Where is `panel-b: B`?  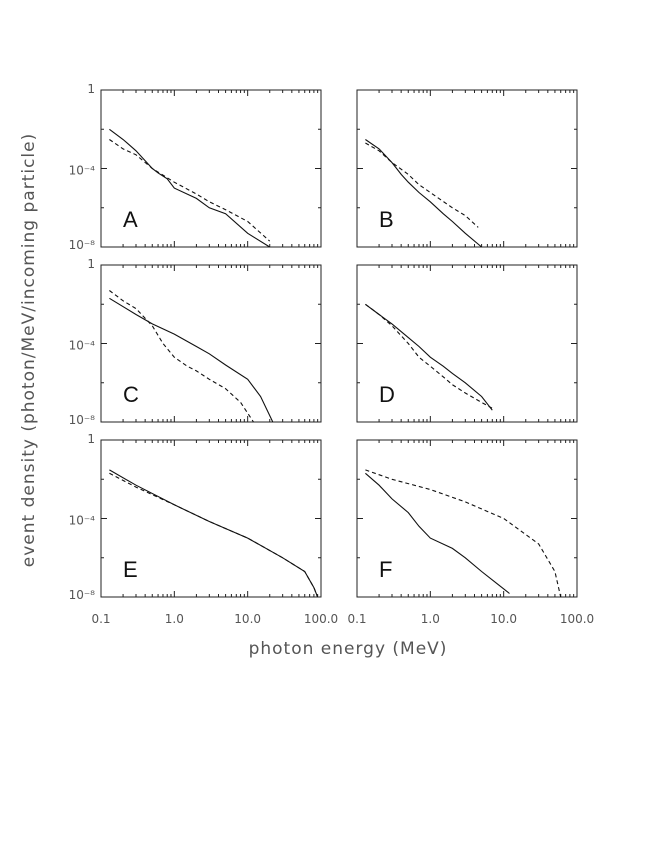
panel-b: B is located at coordinates (467, 168).